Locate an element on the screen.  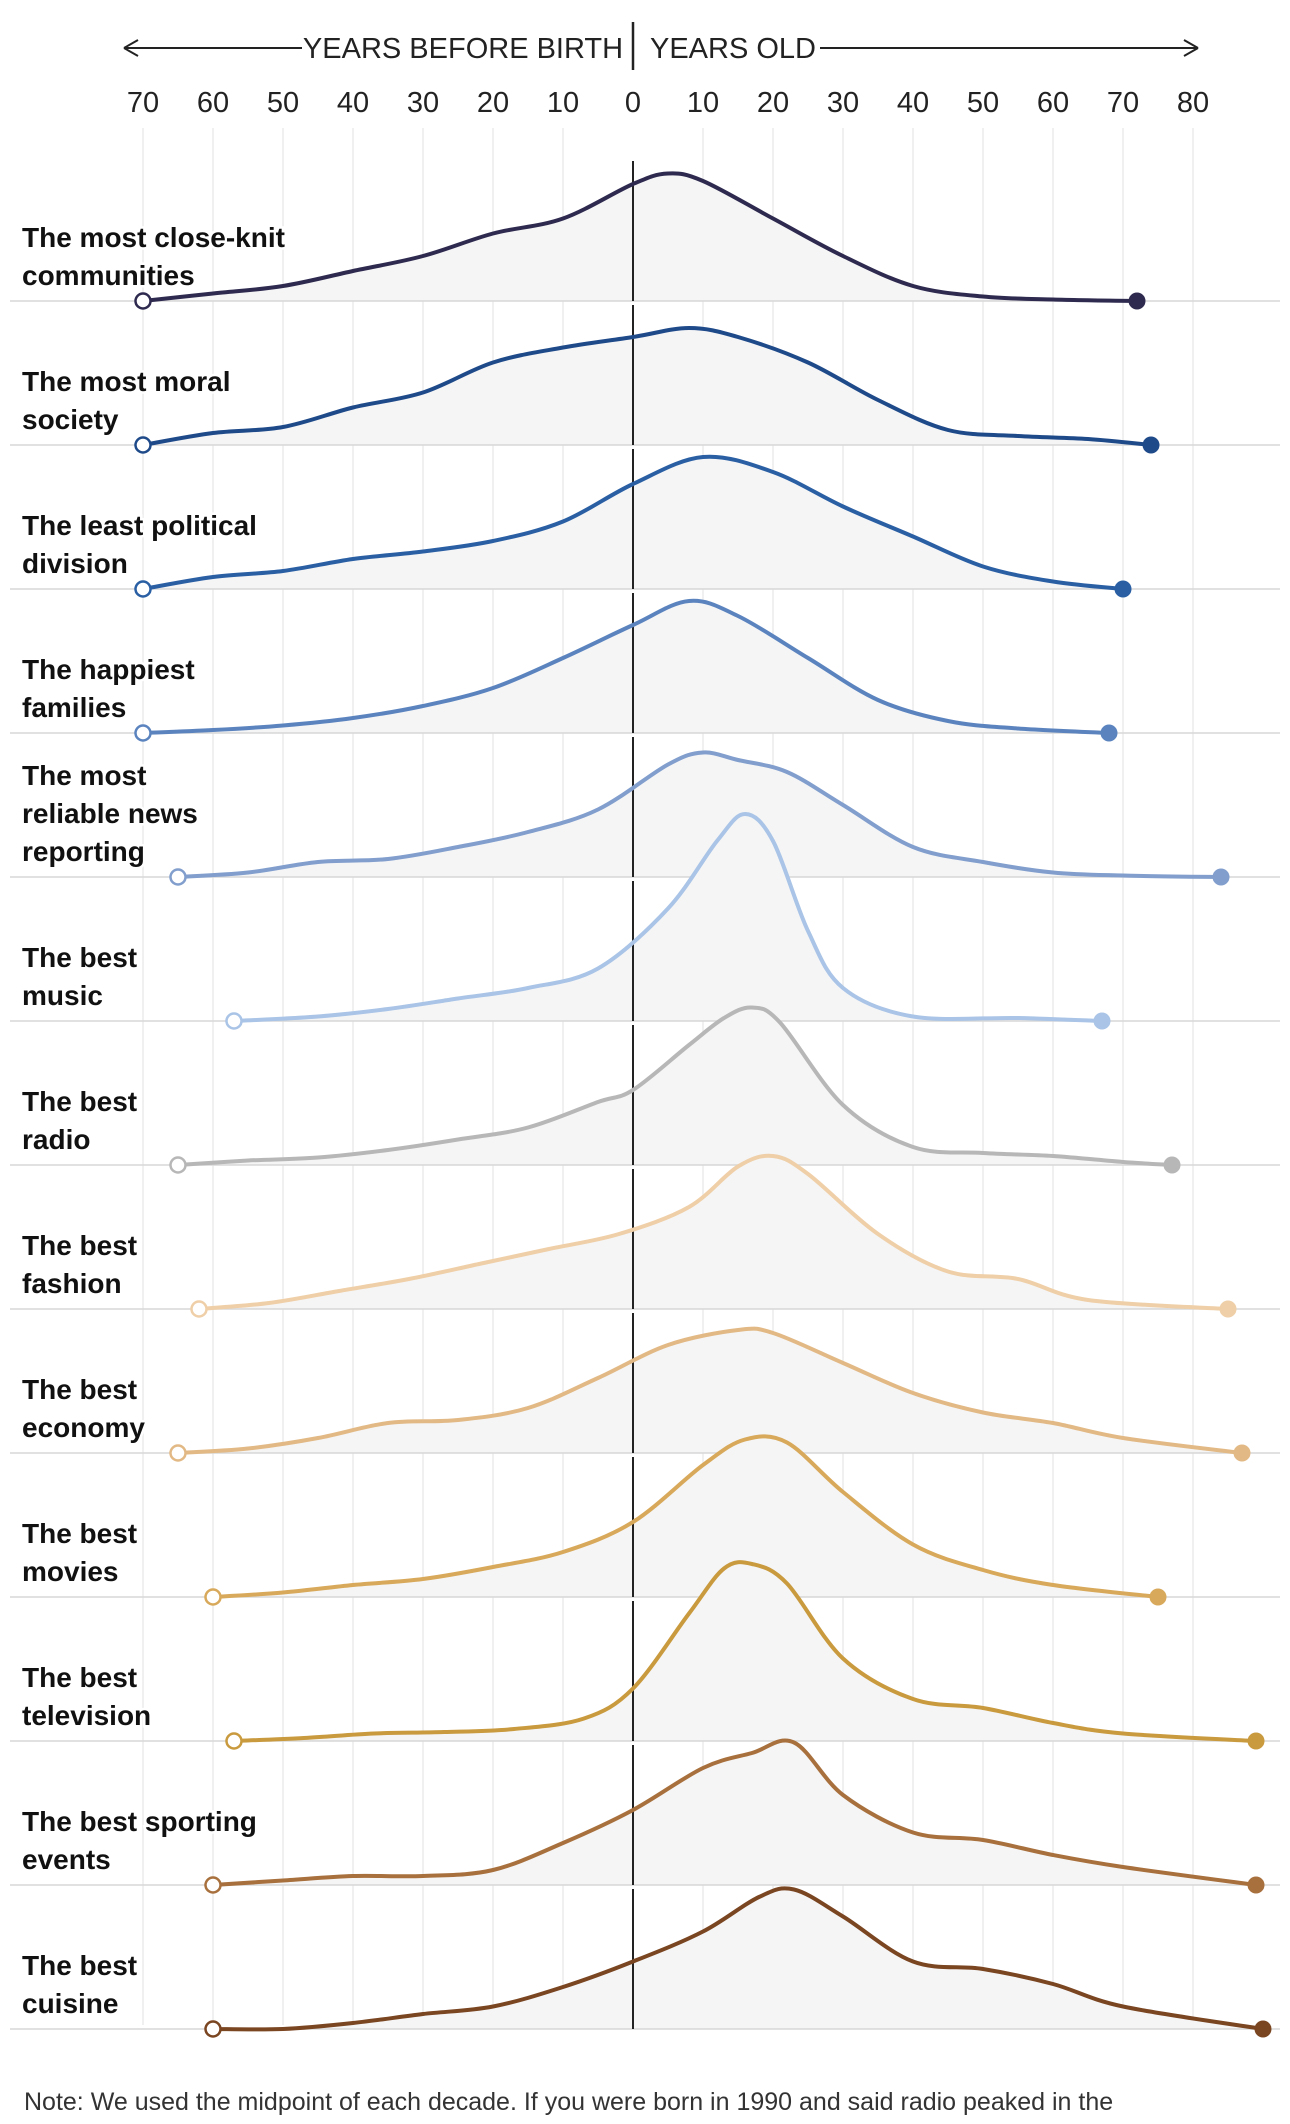
row-label: events is located at coordinates (66, 1859).